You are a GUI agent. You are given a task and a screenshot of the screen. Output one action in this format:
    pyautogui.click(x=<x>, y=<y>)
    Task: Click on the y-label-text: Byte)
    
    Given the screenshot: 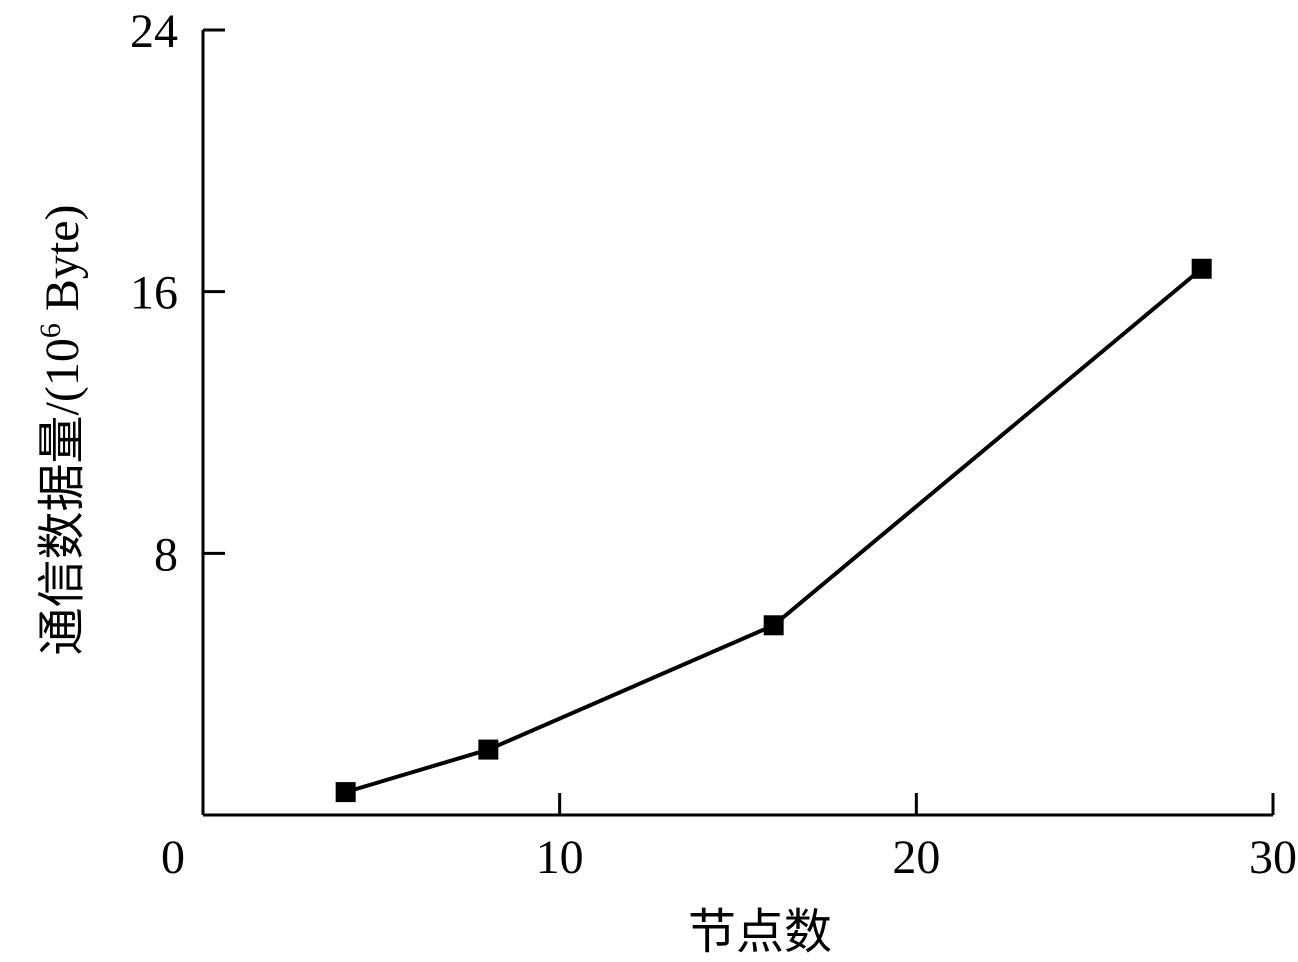 What is the action you would take?
    pyautogui.click(x=62, y=264)
    